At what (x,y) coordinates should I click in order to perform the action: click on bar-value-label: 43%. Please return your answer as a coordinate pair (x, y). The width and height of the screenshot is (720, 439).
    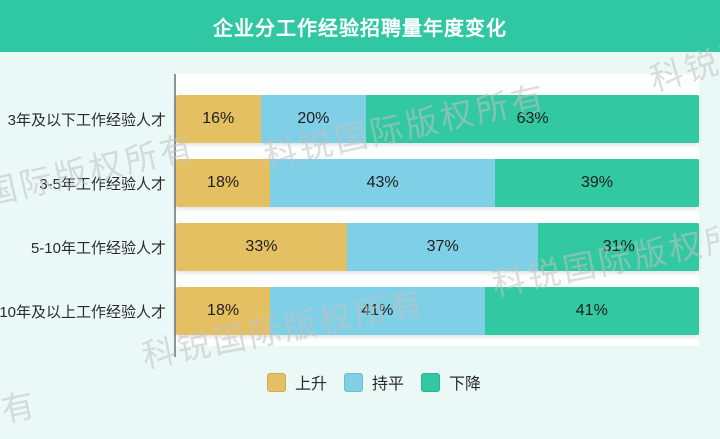
    Looking at the image, I should click on (382, 182).